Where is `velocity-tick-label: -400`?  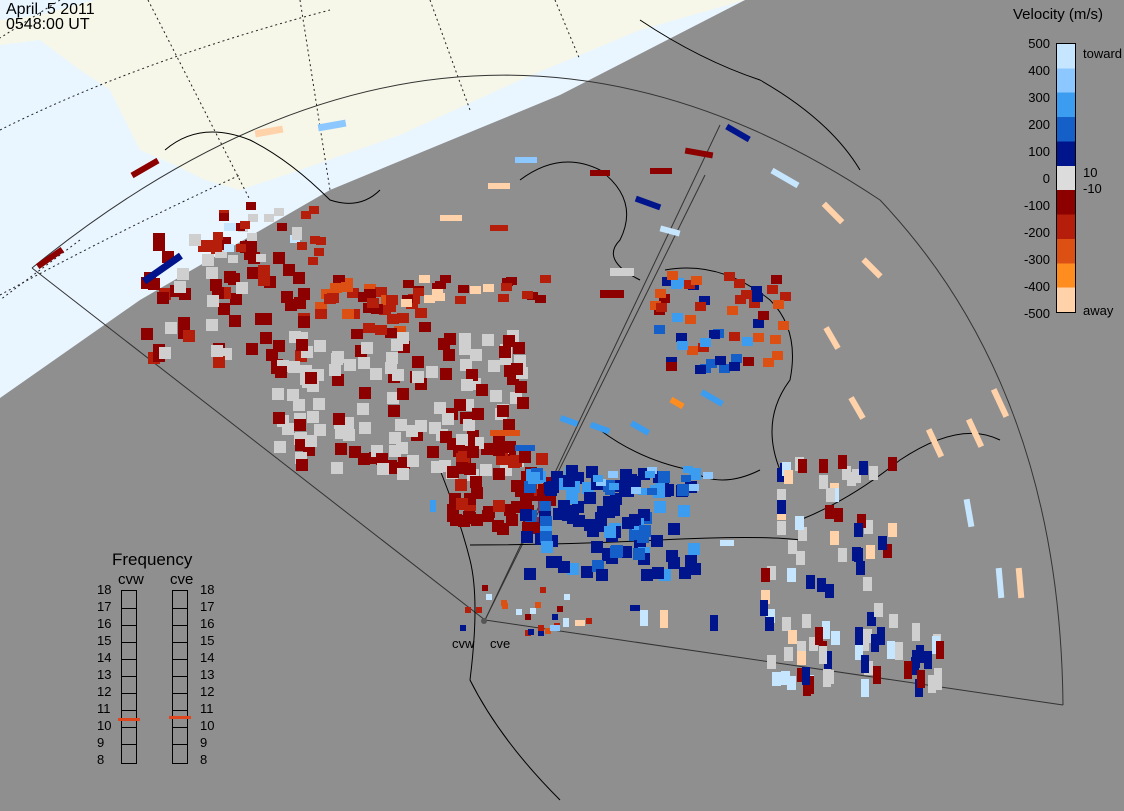
velocity-tick-label: -400 is located at coordinates (1036, 286).